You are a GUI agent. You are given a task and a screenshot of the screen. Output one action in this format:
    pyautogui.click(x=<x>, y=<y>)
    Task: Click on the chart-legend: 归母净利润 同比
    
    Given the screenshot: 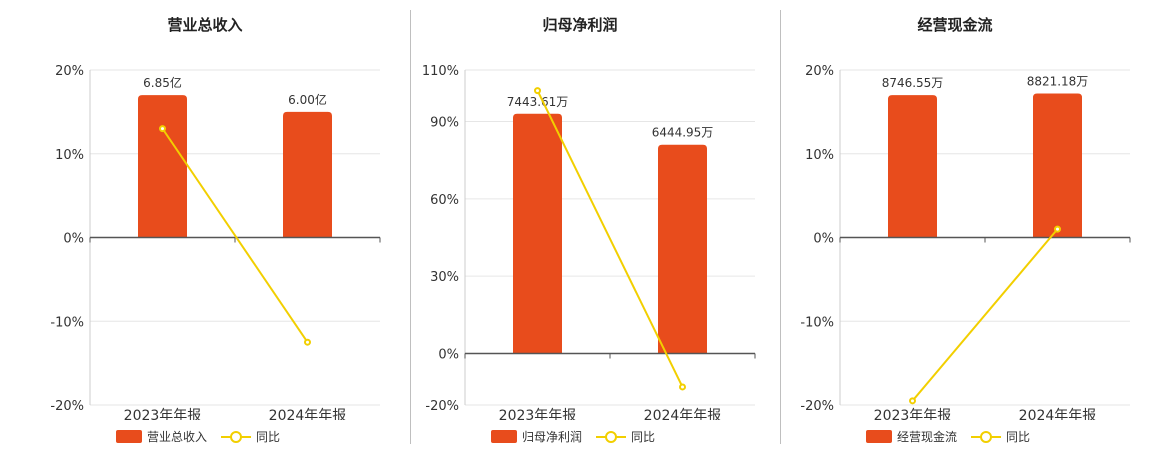 What is the action you would take?
    pyautogui.click(x=580, y=436)
    